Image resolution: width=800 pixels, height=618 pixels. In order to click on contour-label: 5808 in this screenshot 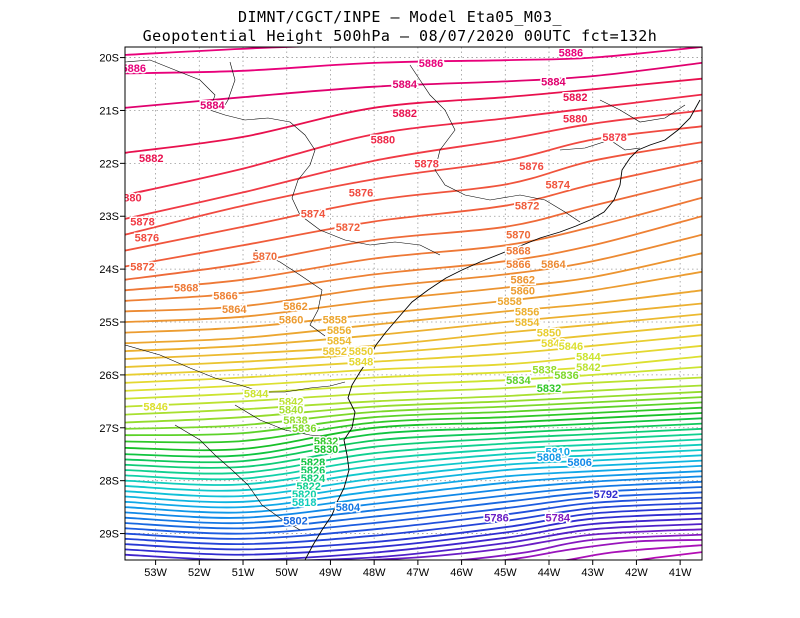, I will do `click(549, 458)`.